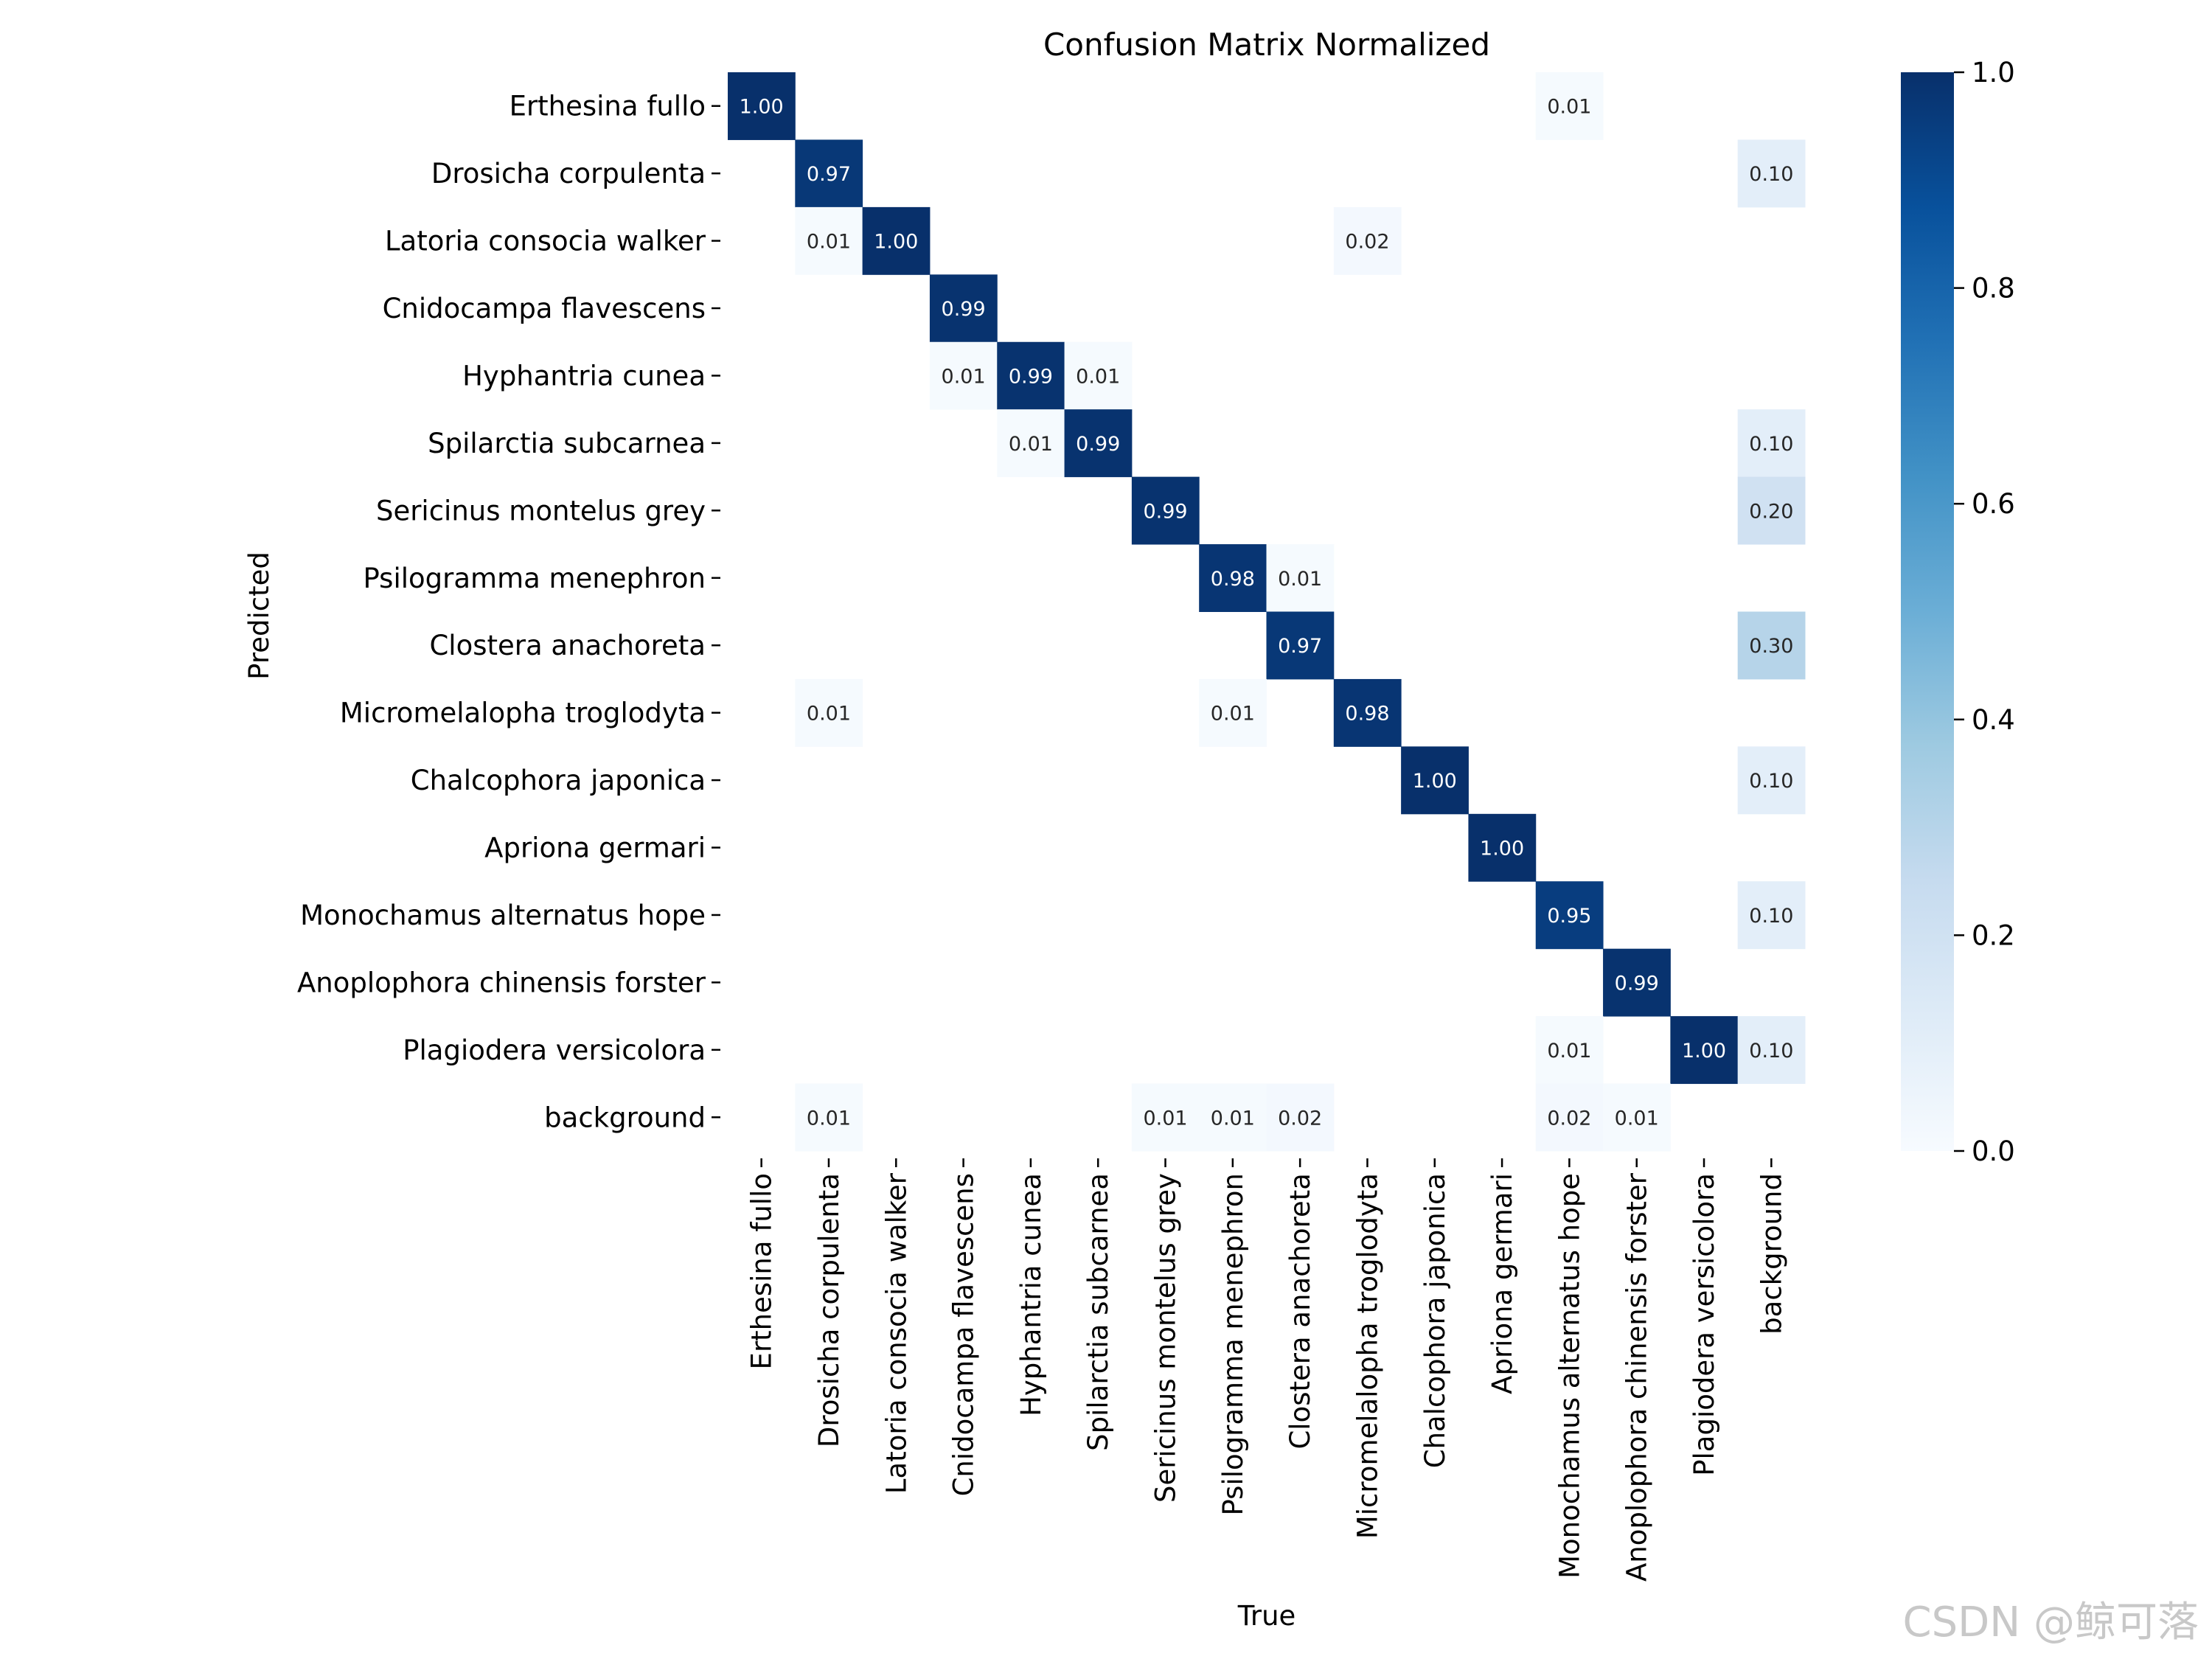  What do you see at coordinates (1637, 1377) in the screenshot?
I see `x-tick-label: Anoplophora chinensis forster` at bounding box center [1637, 1377].